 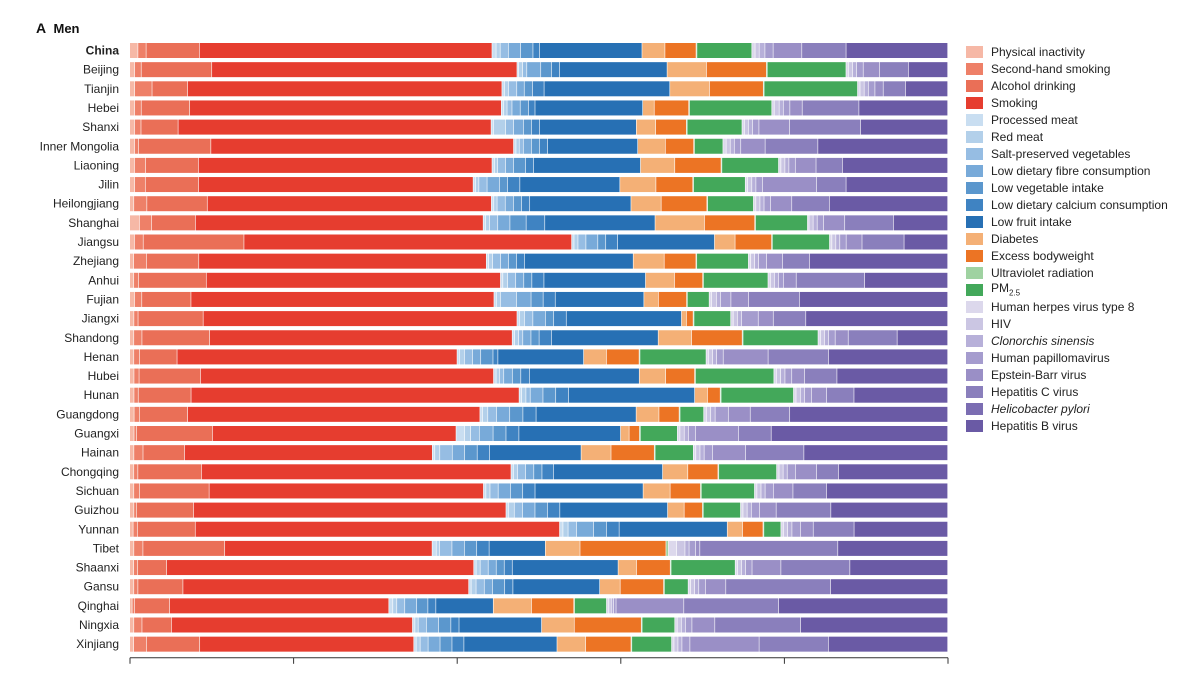 What do you see at coordinates (687, 70) in the screenshot?
I see `bar-segment-beijing-diabetes` at bounding box center [687, 70].